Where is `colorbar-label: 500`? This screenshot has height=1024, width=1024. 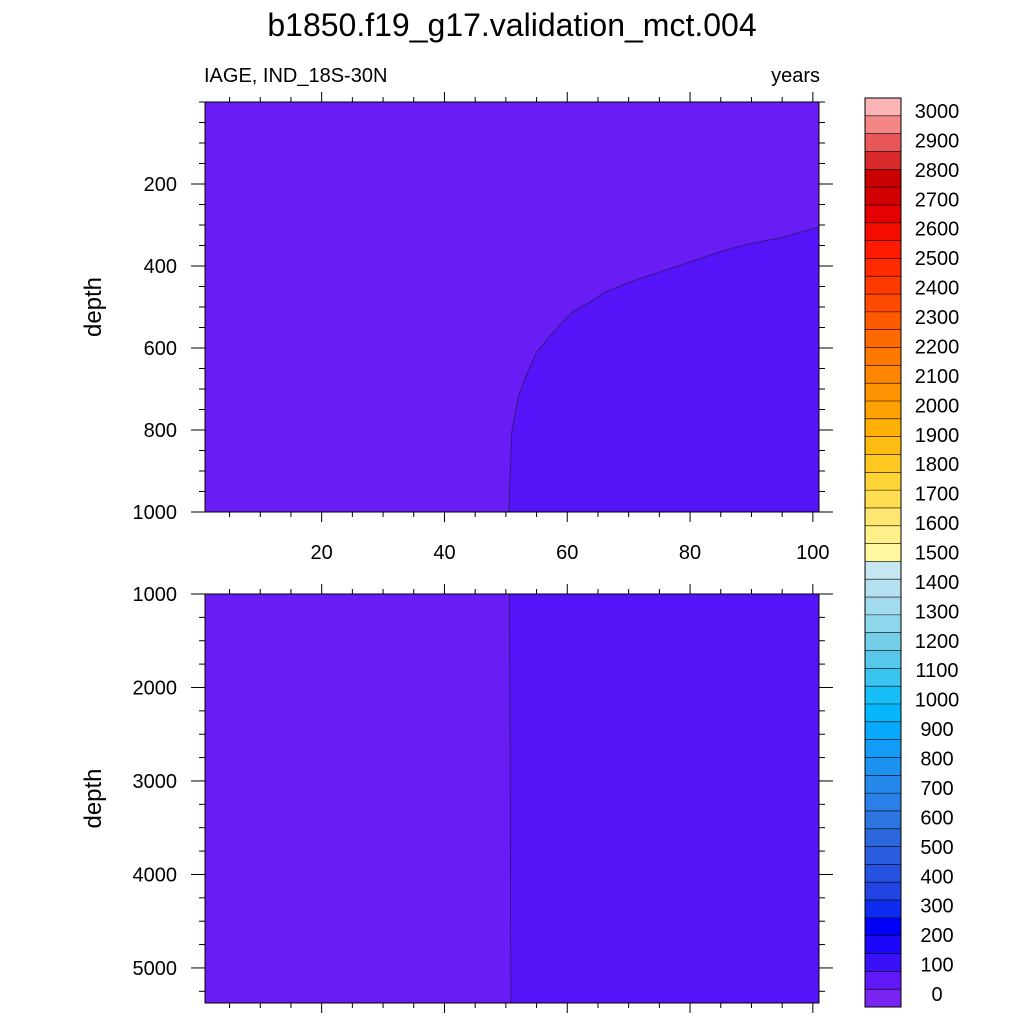 colorbar-label: 500 is located at coordinates (936, 848).